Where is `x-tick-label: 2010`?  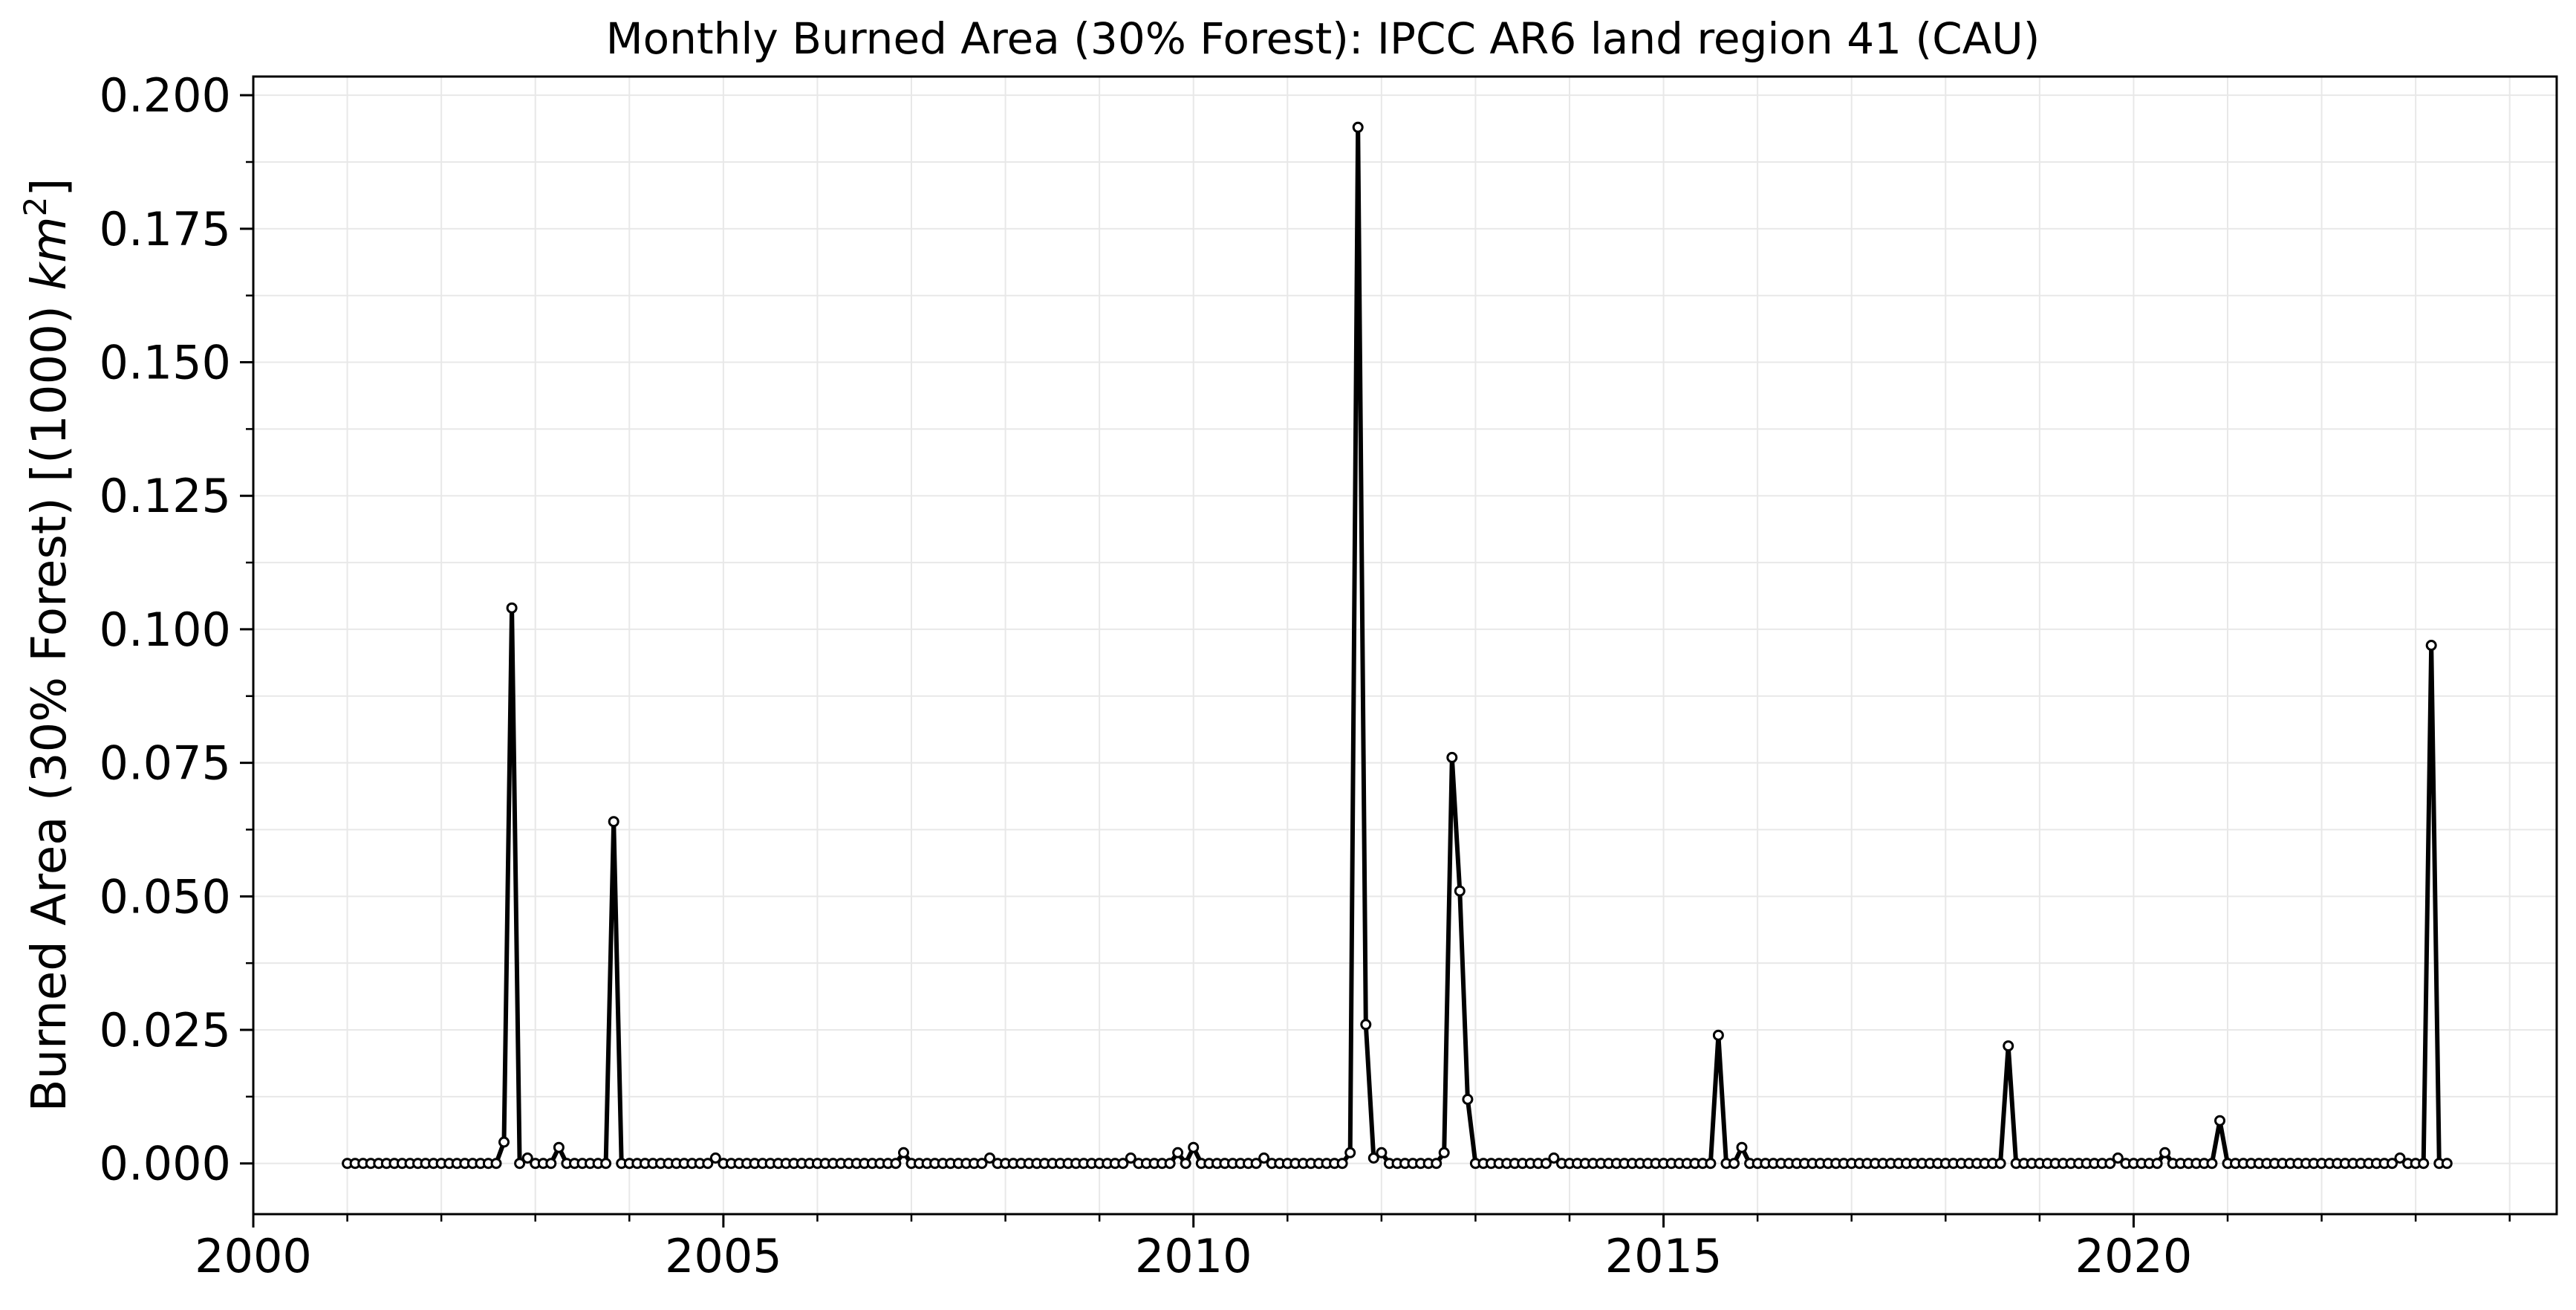
x-tick-label: 2010 is located at coordinates (1193, 1256).